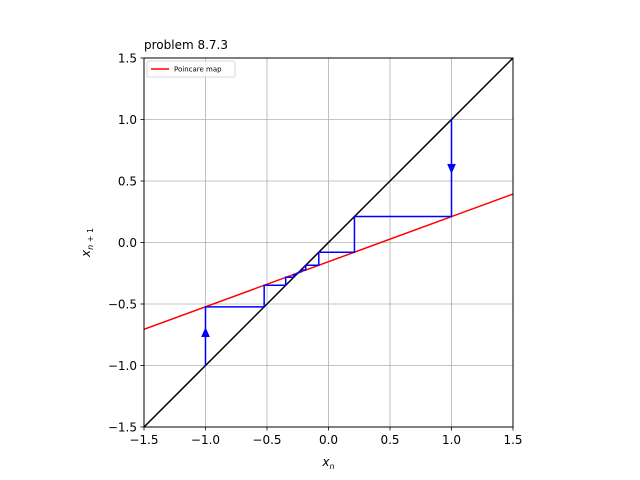 This screenshot has width=640, height=480. I want to click on x-tick-label: 1.0, so click(451, 440).